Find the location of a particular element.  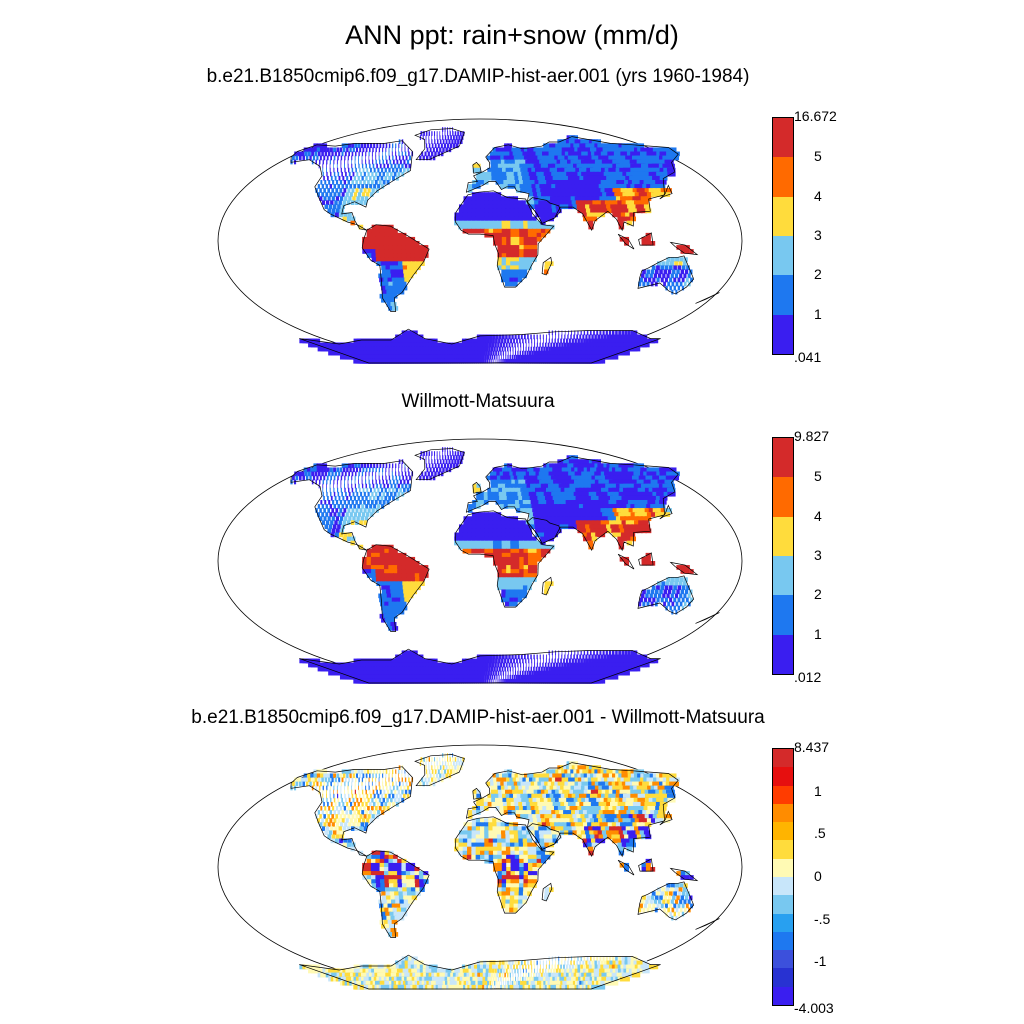

colorbar-label: -.5 is located at coordinates (822, 918).